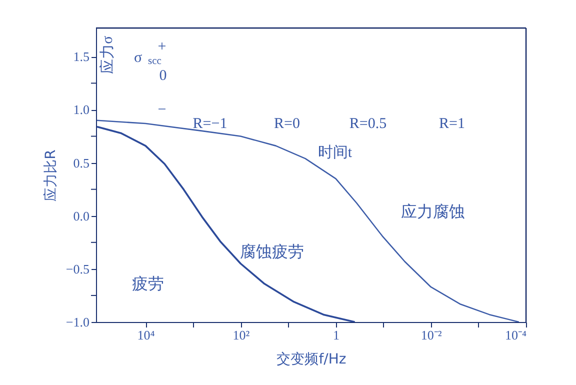 Image resolution: width=576 pixels, height=385 pixels. I want to click on annotation: +, so click(162, 47).